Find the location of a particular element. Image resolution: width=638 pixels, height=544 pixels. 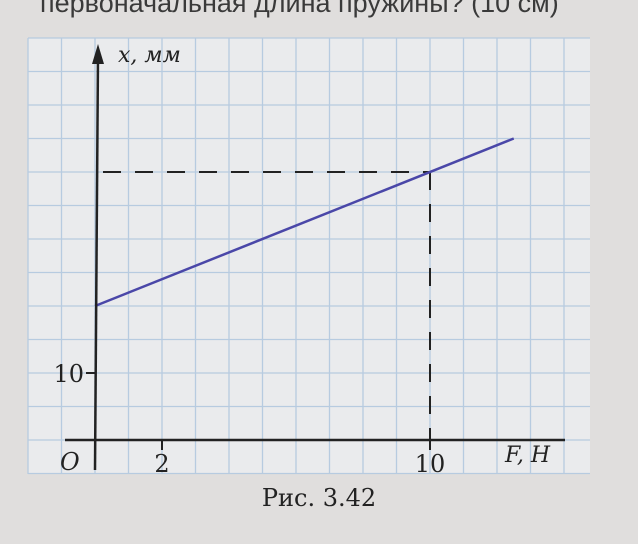

x-tick-label: 2 is located at coordinates (161, 464).